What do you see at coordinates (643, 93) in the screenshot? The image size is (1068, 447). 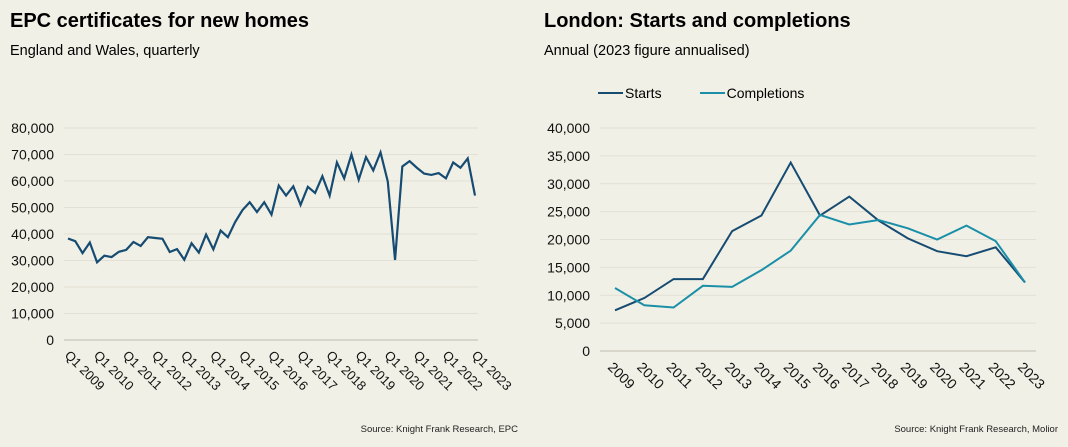 I see `legend-label: Starts` at bounding box center [643, 93].